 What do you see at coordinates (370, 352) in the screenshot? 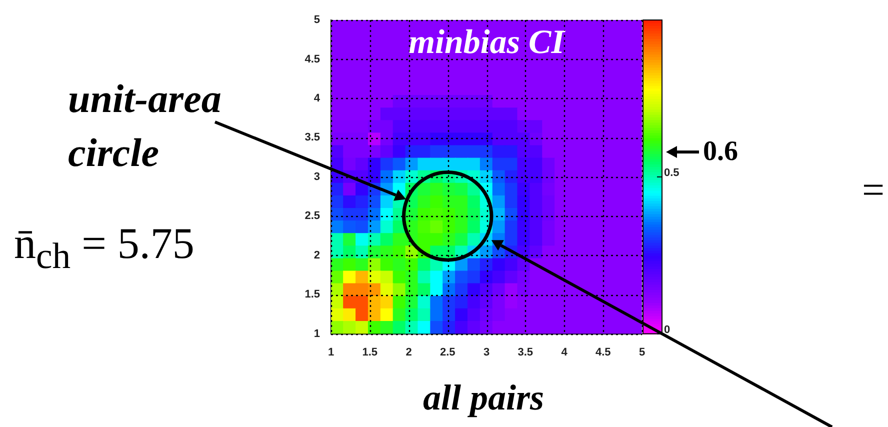
I see `x-tick-label: 1.5` at bounding box center [370, 352].